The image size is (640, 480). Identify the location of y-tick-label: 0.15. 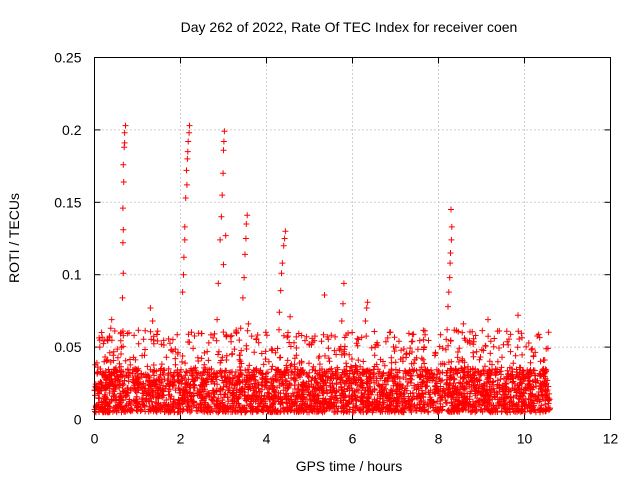
(67, 202).